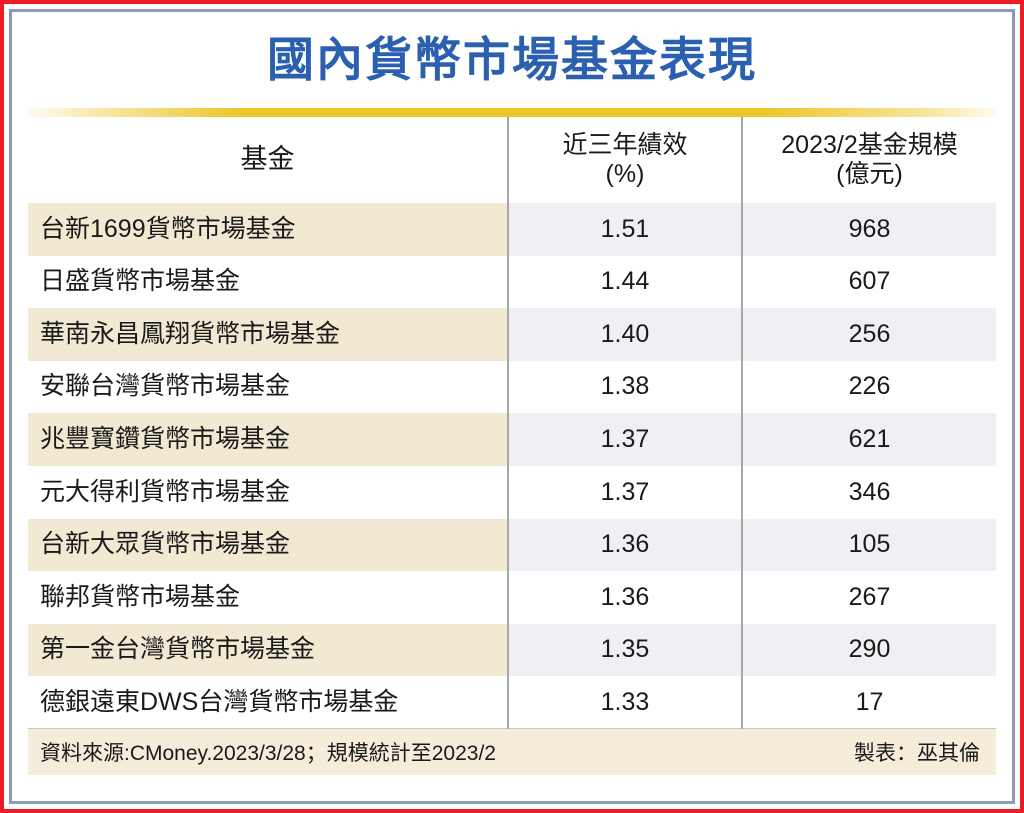  What do you see at coordinates (268, 597) in the screenshot?
I see `cell-fund-name: 聯邦貨幣市場基金` at bounding box center [268, 597].